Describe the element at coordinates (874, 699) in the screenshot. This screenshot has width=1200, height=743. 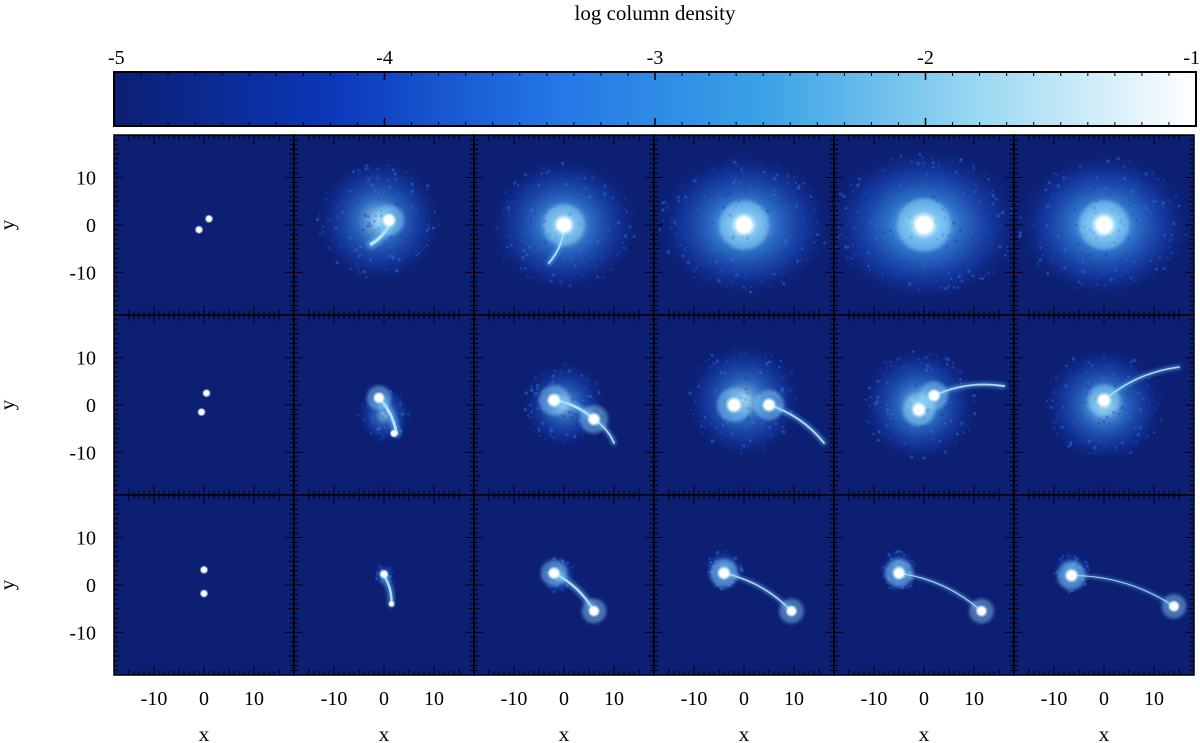
I see `x-tick-label: -10` at that location.